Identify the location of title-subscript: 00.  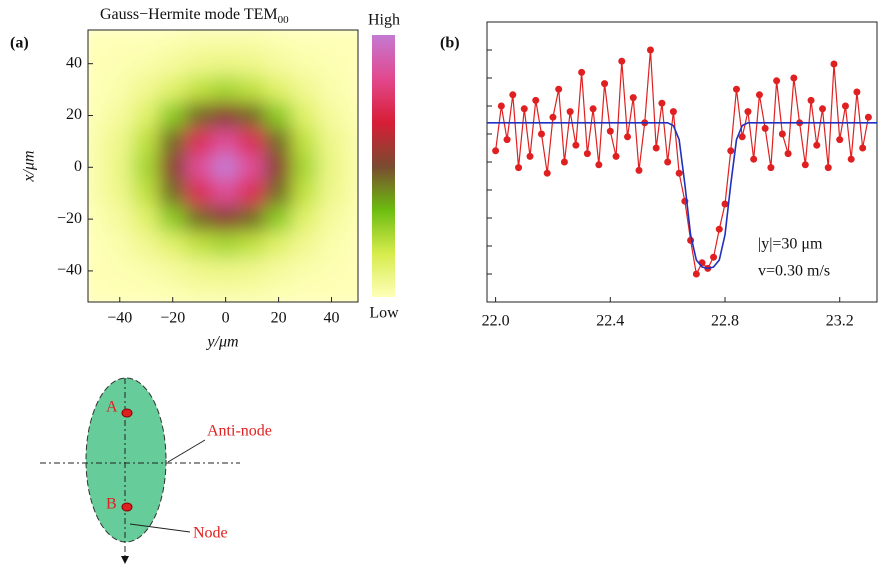
(284, 20).